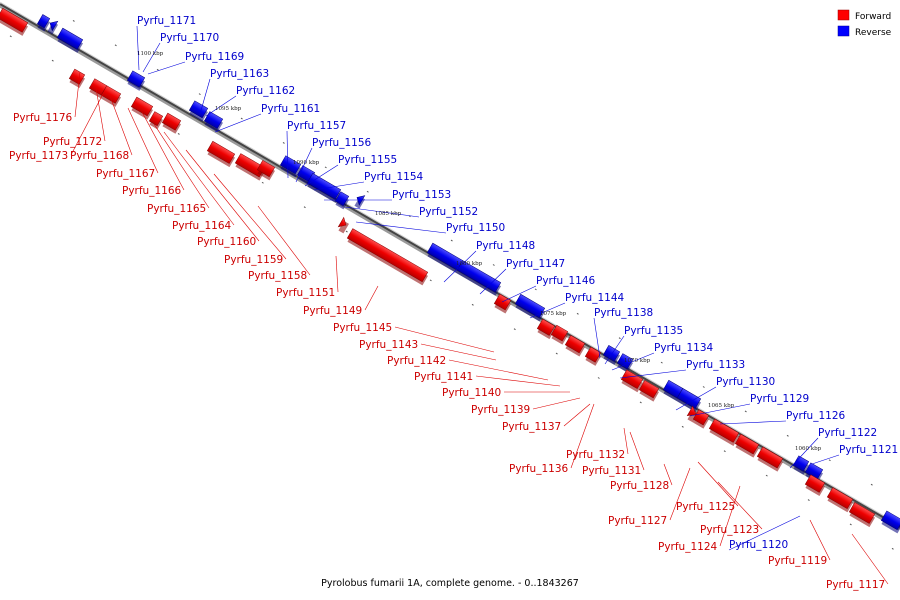 The width and height of the screenshot is (900, 600). What do you see at coordinates (637, 521) in the screenshot?
I see `forward-gene-label: Pyrfu_1127` at bounding box center [637, 521].